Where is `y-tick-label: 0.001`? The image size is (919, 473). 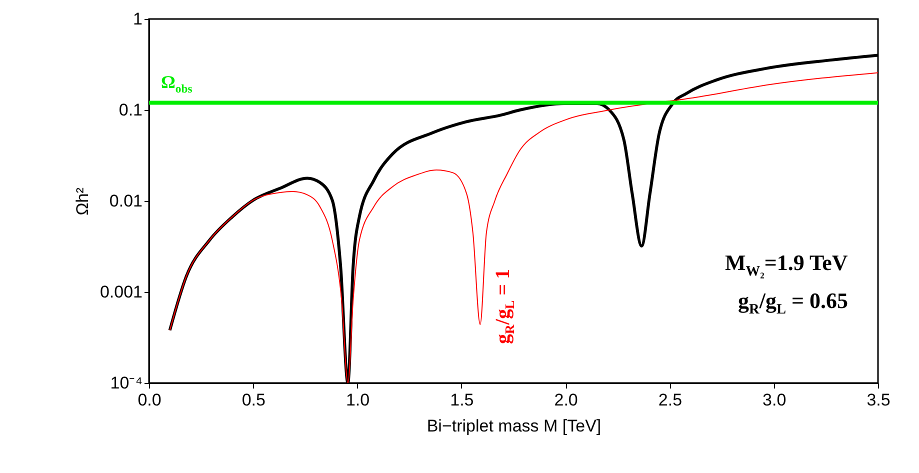 y-tick-label: 0.001 is located at coordinates (121, 292).